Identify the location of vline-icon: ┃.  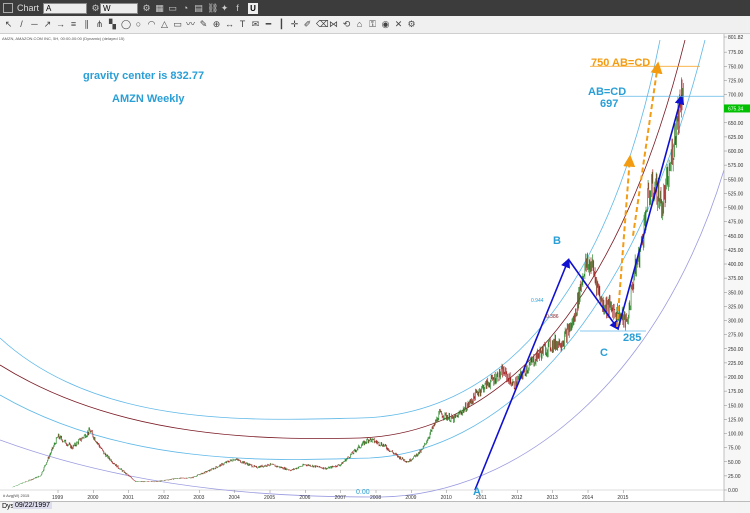
(281, 24).